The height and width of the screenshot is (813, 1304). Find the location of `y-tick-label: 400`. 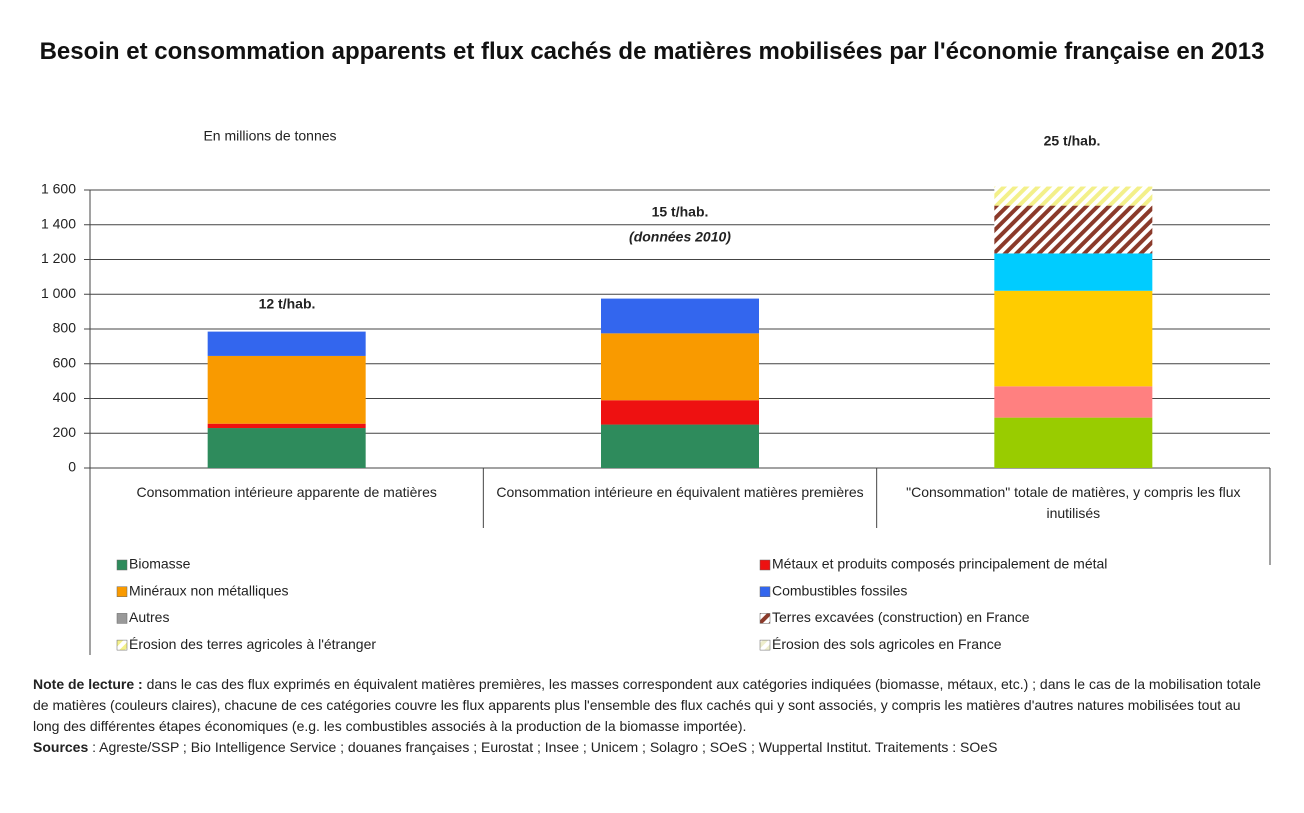

y-tick-label: 400 is located at coordinates (65, 397).